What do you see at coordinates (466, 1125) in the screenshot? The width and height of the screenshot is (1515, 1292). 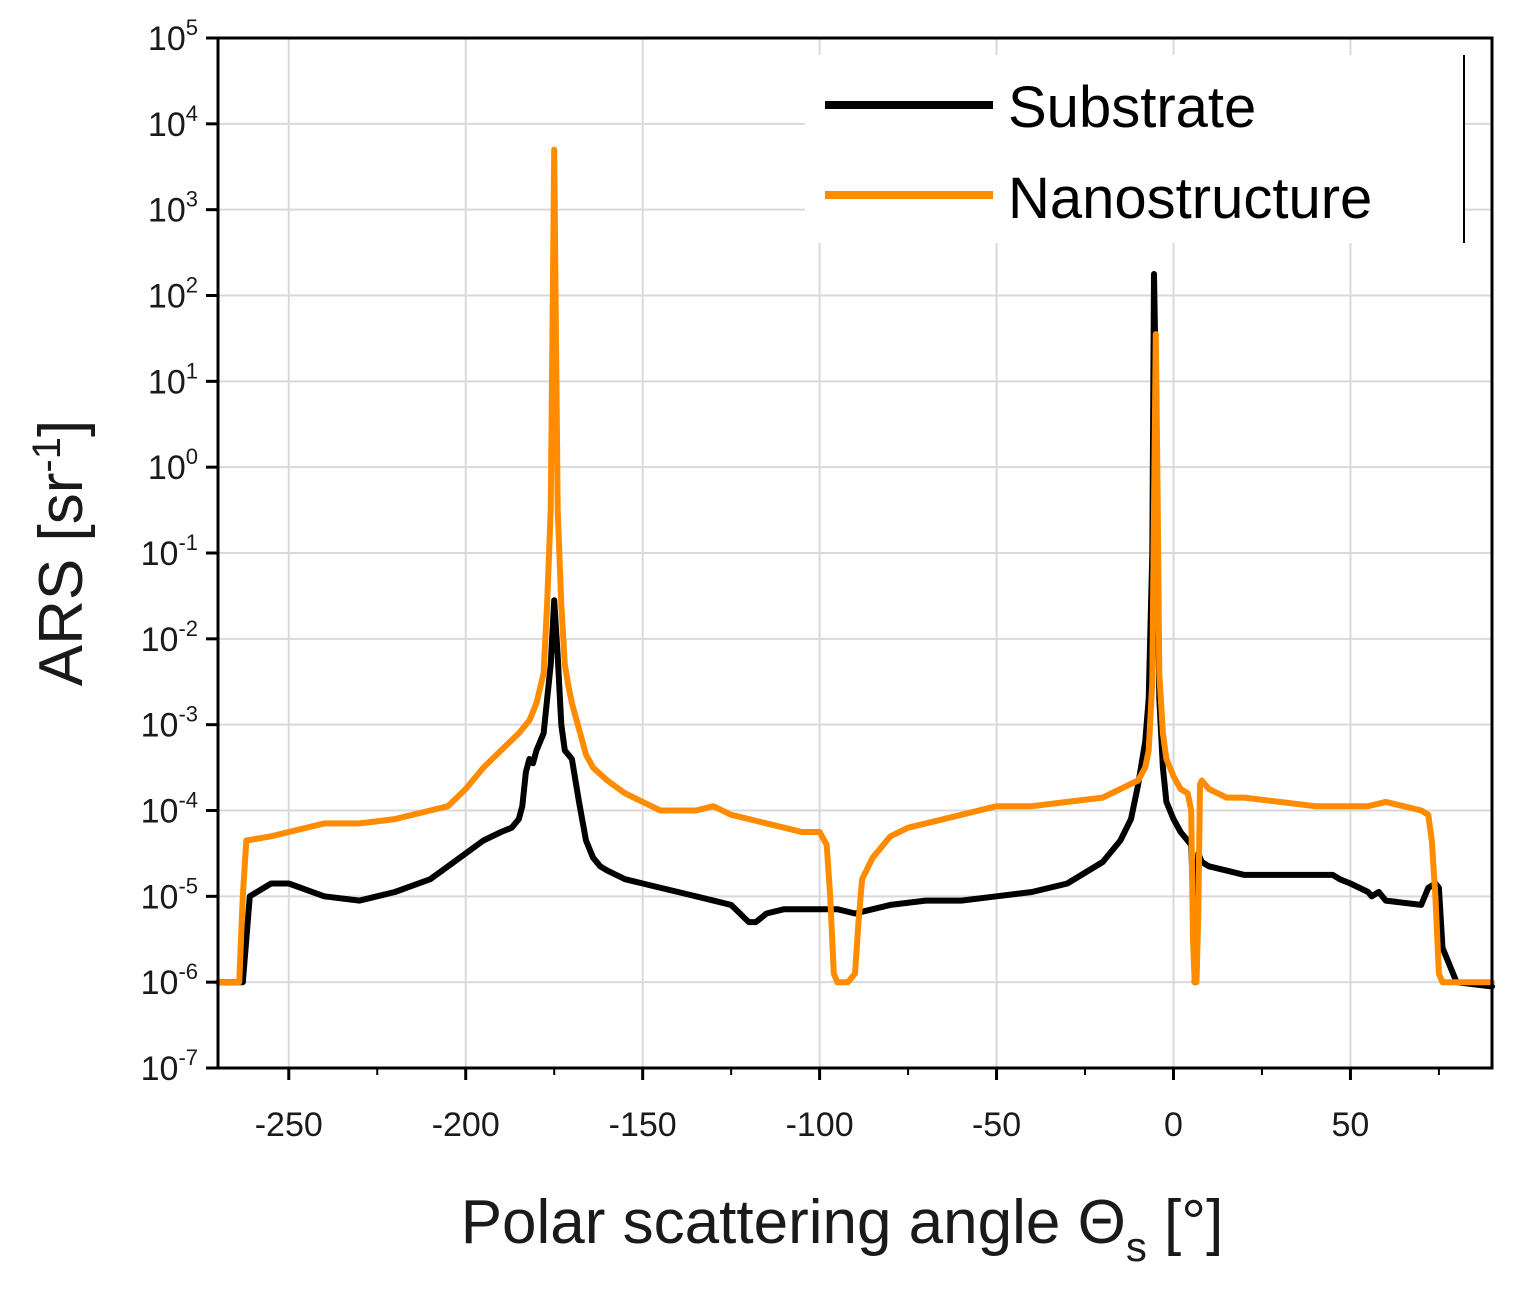 I see `x-tick-label: -200` at bounding box center [466, 1125].